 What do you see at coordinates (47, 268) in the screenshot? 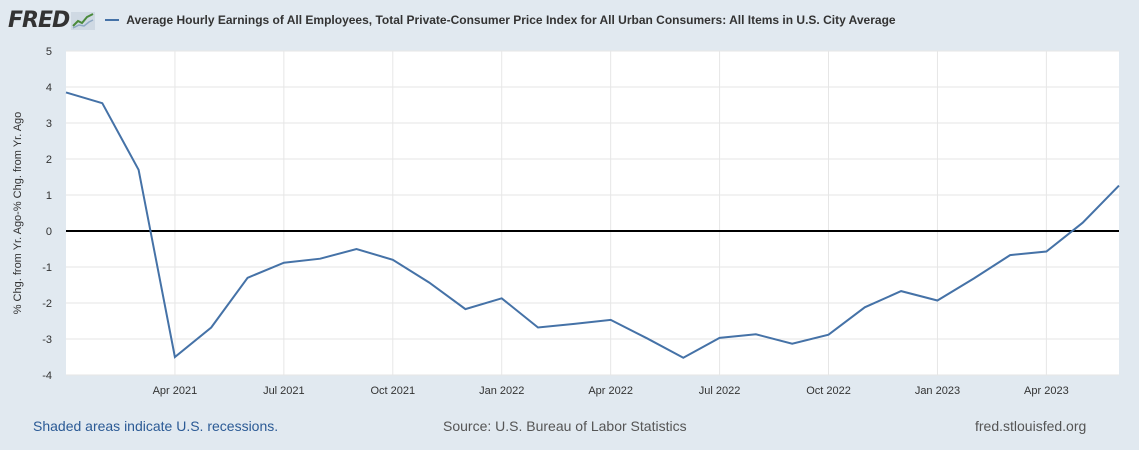
I see `y-tick-label: -1` at bounding box center [47, 268].